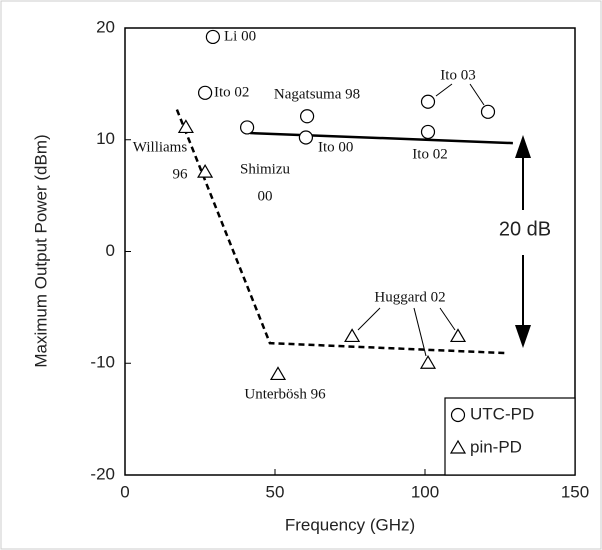 The image size is (602, 550). Describe the element at coordinates (105, 138) in the screenshot. I see `y-tick-label: 10` at that location.